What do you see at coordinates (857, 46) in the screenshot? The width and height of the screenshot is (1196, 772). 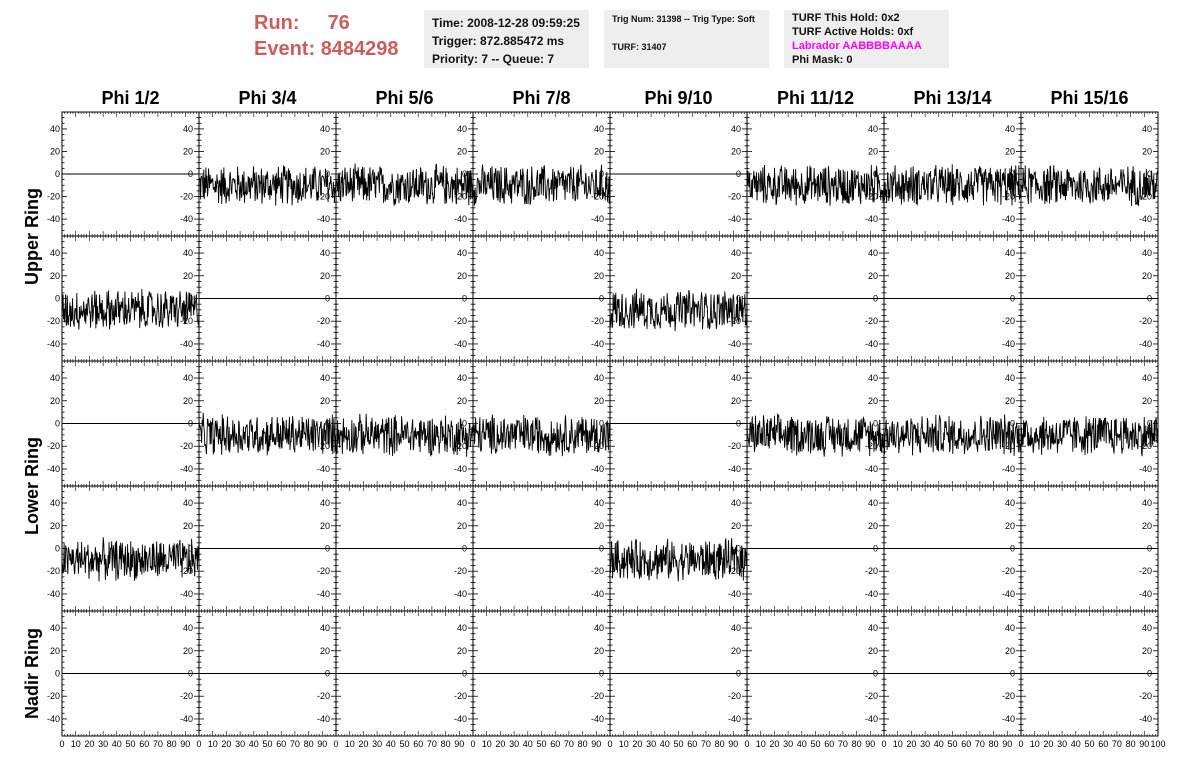 I see `labrador-text: Labrador AABBBBAAAA` at bounding box center [857, 46].